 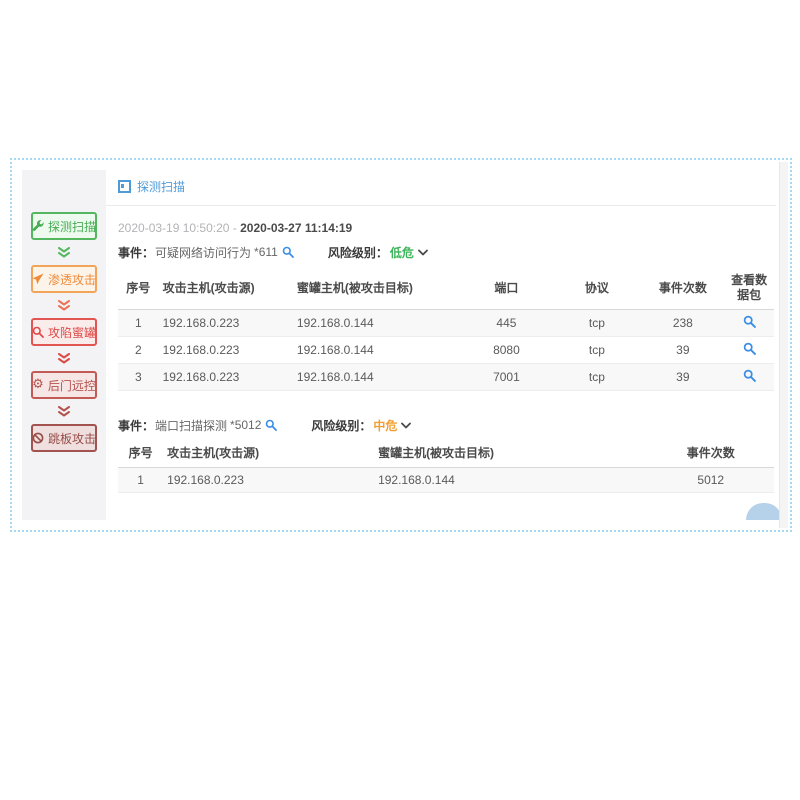 I want to click on cell-seq: 2, so click(x=138, y=350).